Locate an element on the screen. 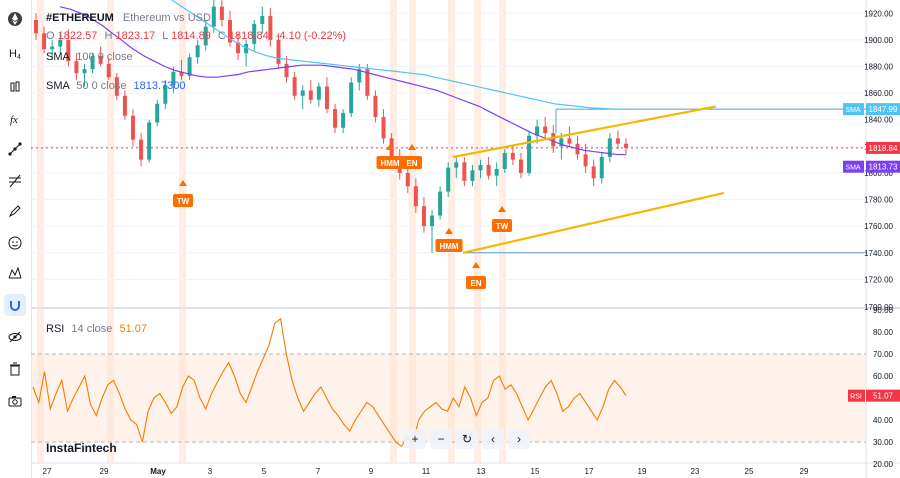  candle-type-icon is located at coordinates (15, 87).